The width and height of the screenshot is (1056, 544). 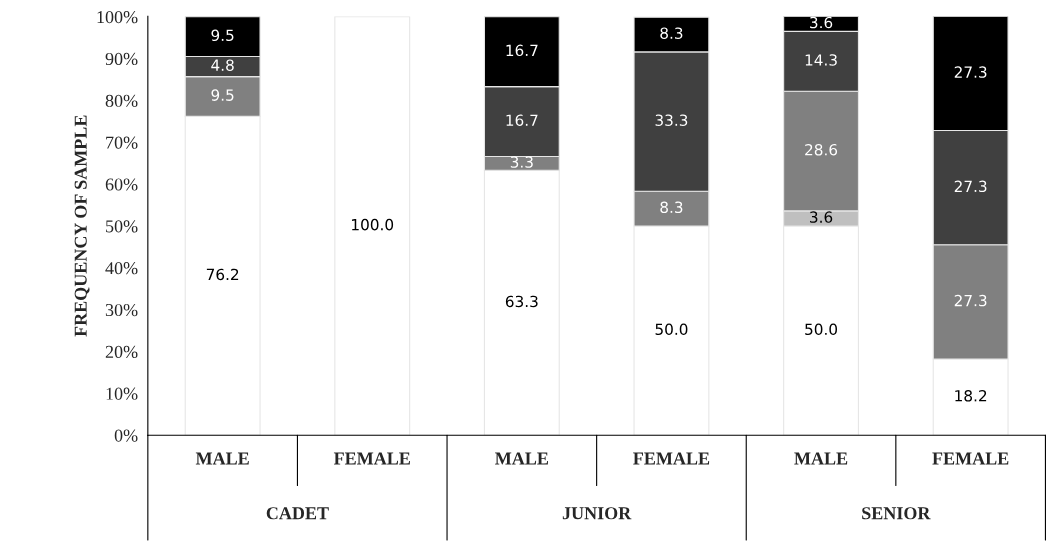 I want to click on data-label: 28.6, so click(x=821, y=149).